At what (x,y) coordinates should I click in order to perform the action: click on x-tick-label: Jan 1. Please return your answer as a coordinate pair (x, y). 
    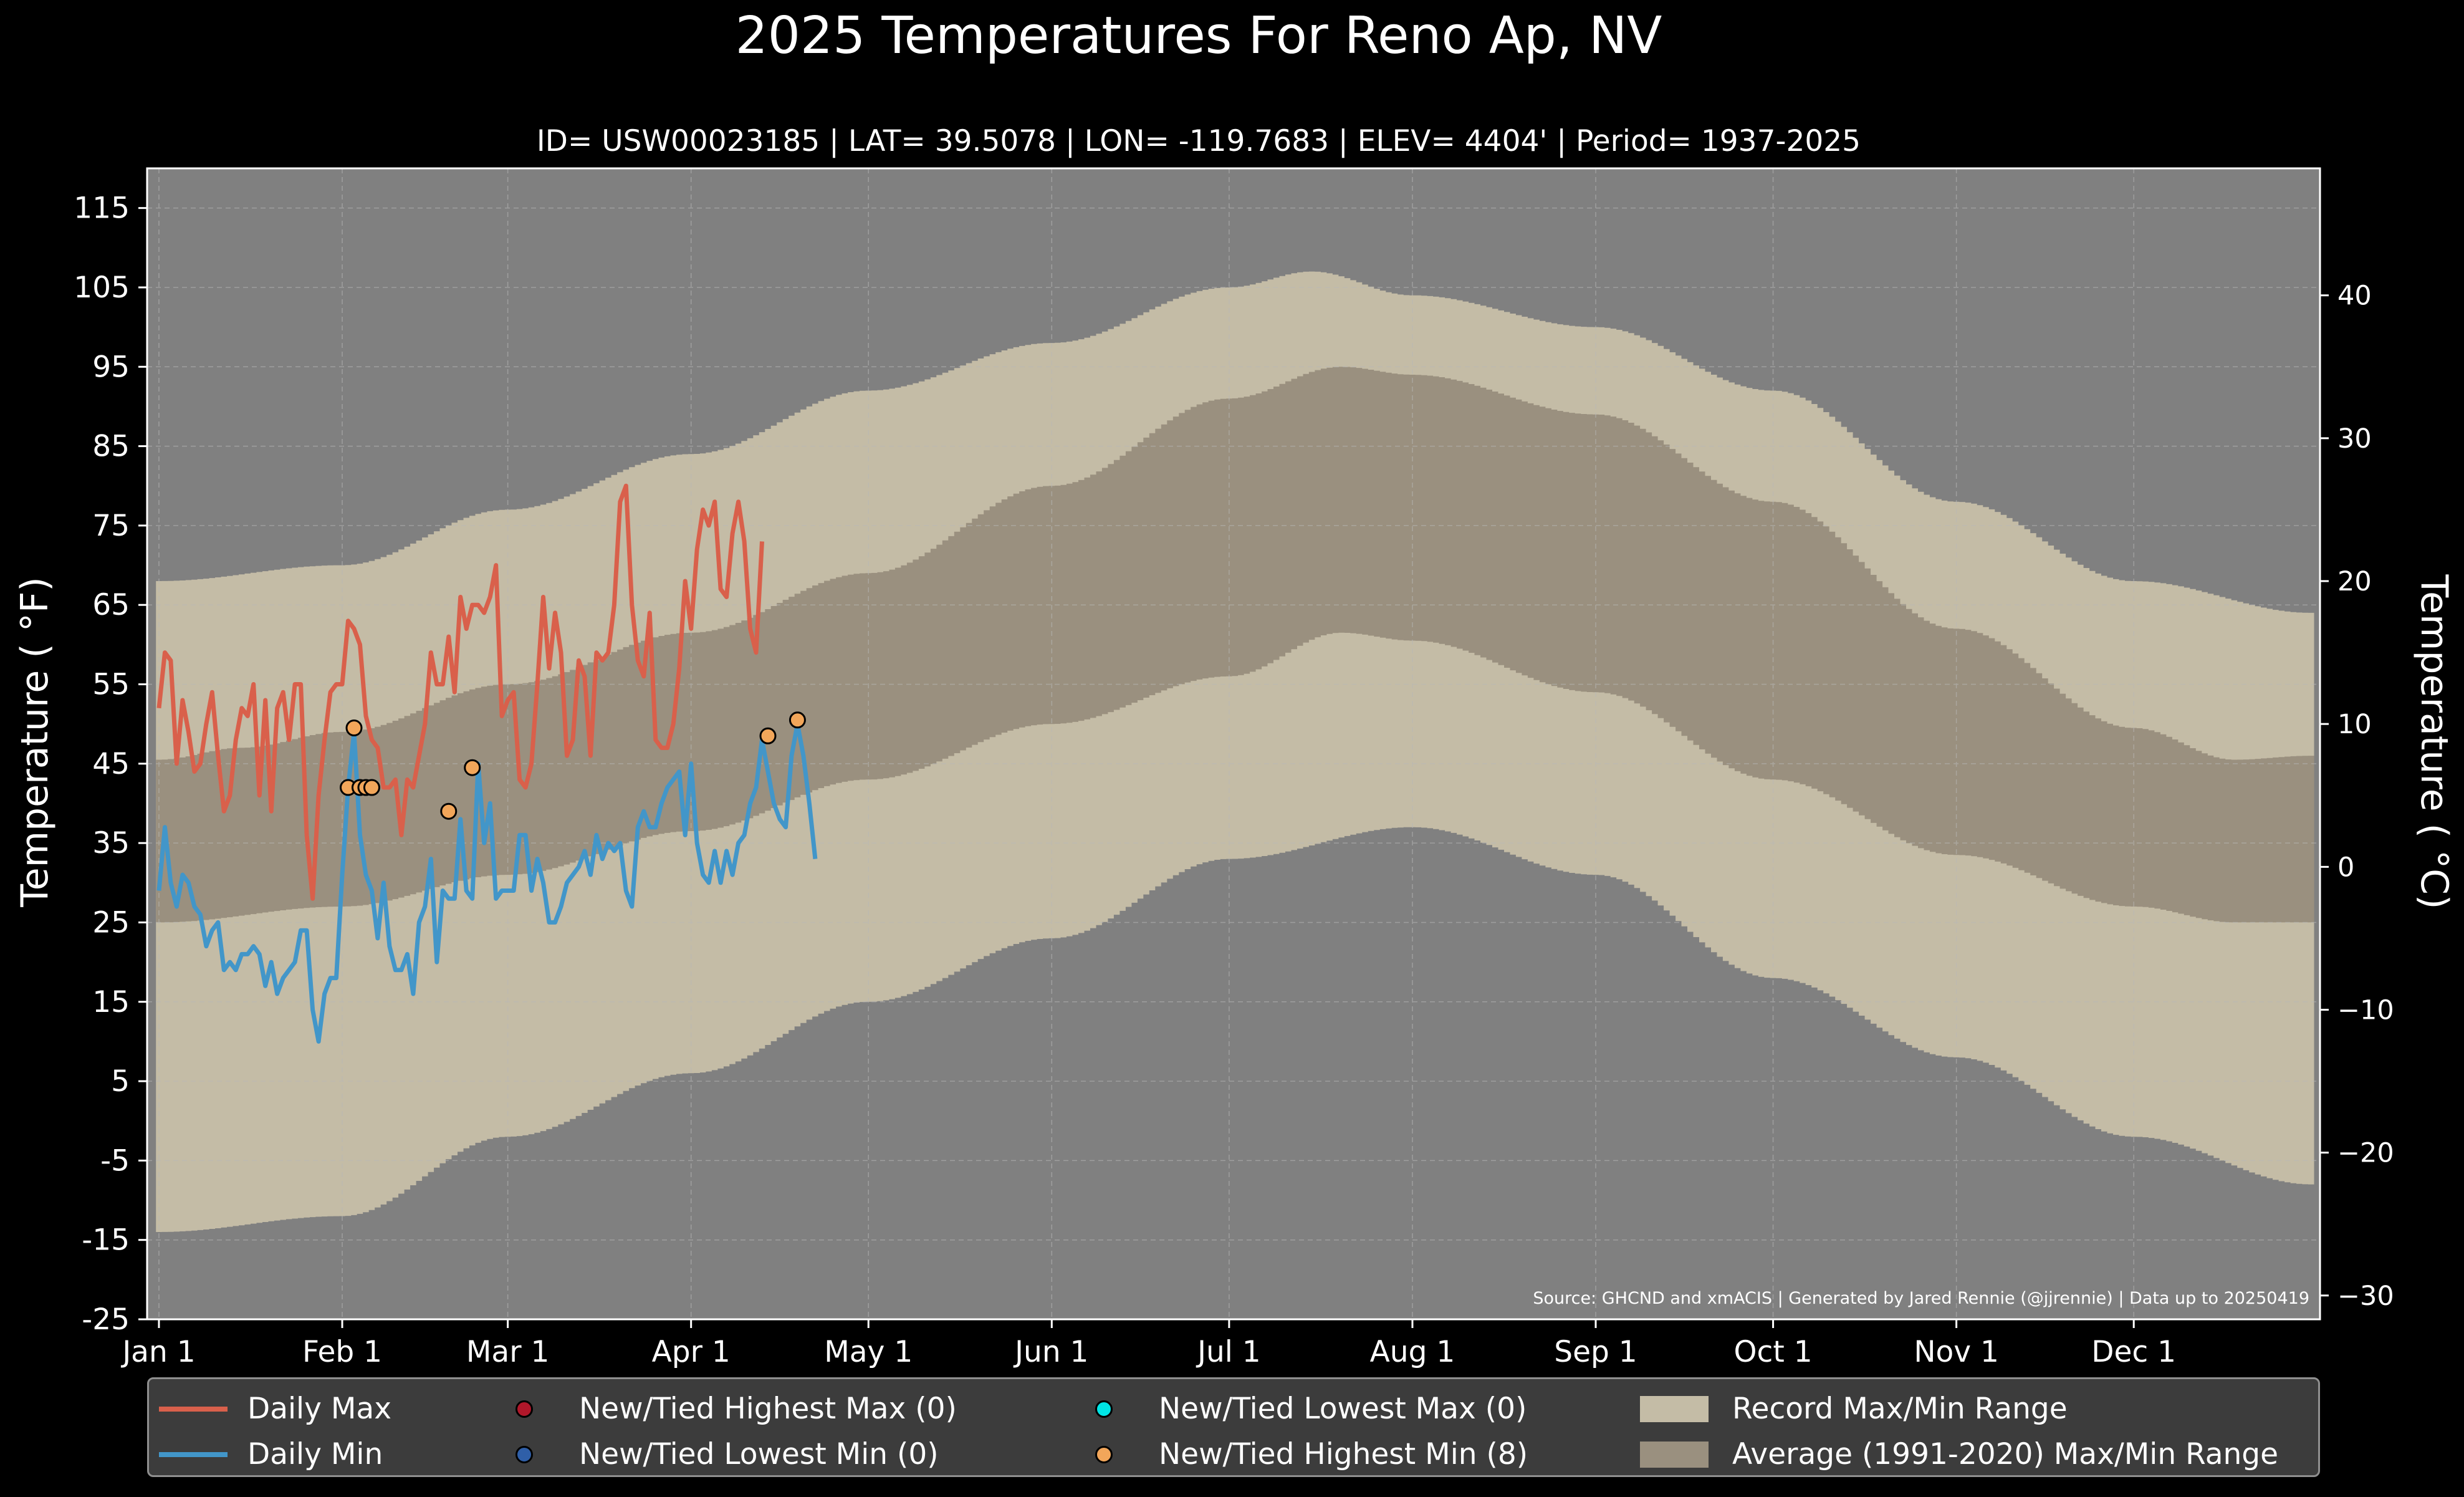
    Looking at the image, I should click on (157, 1352).